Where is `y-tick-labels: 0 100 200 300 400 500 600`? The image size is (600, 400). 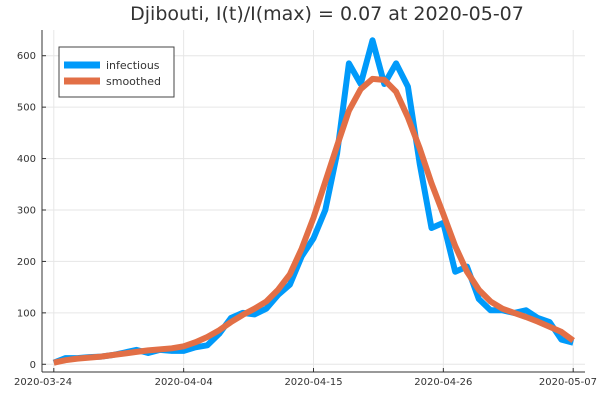 y-tick-labels: 0 100 200 300 400 500 600 is located at coordinates (26, 211).